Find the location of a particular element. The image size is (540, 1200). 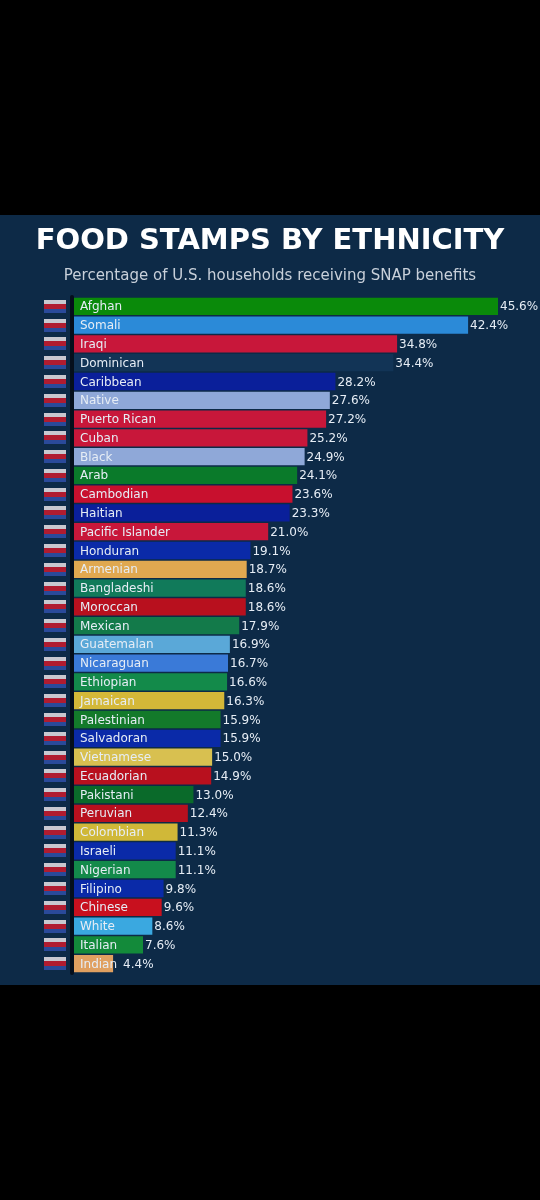

data-label: 27.6% is located at coordinates (350, 400).